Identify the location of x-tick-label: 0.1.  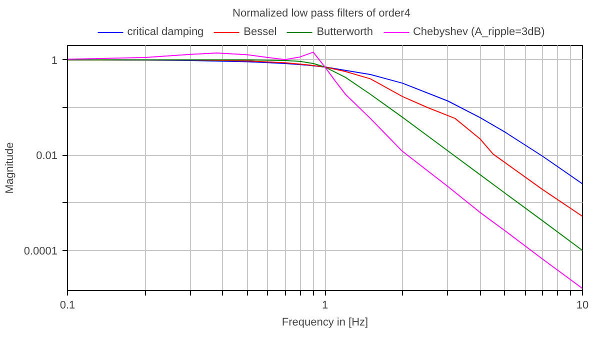
(68, 306).